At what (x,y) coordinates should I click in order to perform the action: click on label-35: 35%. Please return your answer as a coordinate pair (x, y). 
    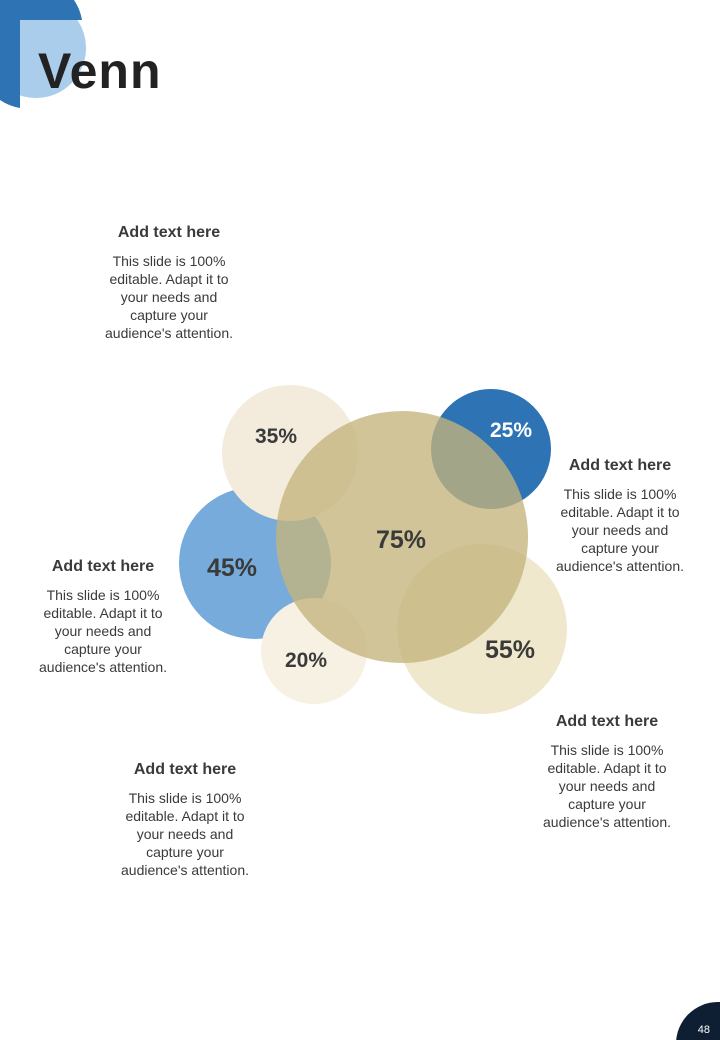
    Looking at the image, I should click on (276, 436).